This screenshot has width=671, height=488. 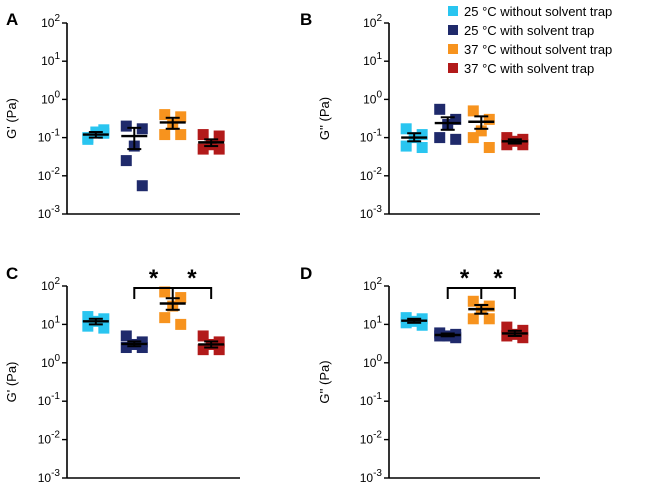 I want to click on panel-letter: C, so click(x=12, y=273).